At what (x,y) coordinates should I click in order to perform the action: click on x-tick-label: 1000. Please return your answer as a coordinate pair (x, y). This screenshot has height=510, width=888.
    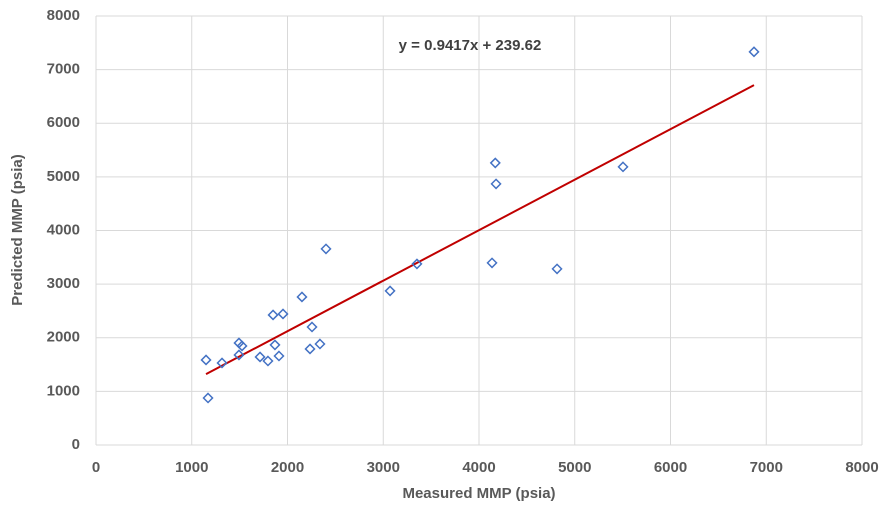
    Looking at the image, I should click on (191, 467).